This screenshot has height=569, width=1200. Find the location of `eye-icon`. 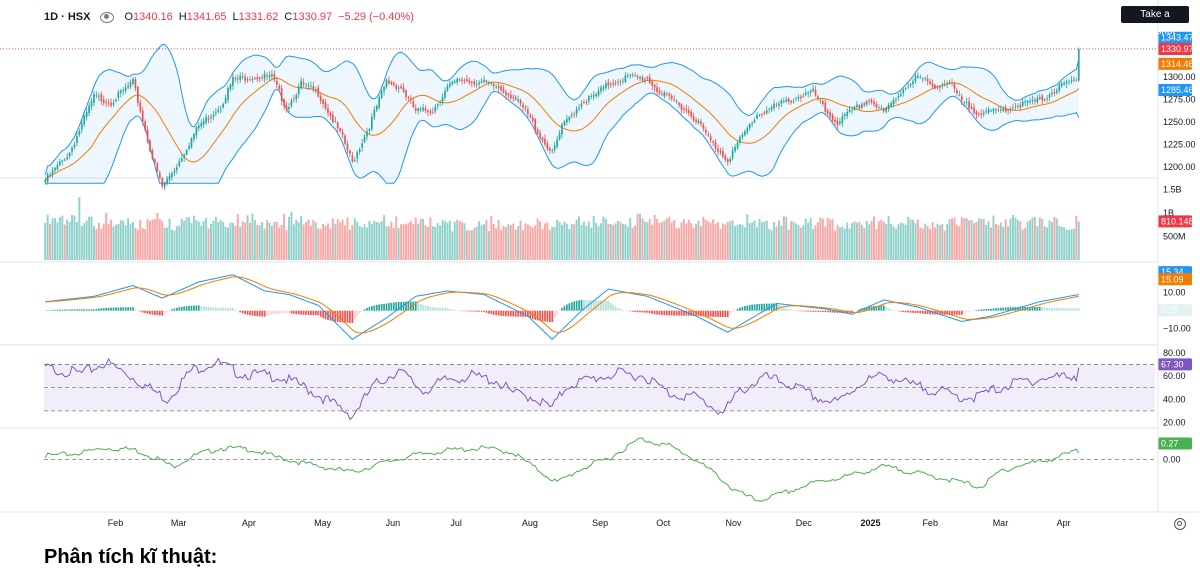

eye-icon is located at coordinates (107, 17).